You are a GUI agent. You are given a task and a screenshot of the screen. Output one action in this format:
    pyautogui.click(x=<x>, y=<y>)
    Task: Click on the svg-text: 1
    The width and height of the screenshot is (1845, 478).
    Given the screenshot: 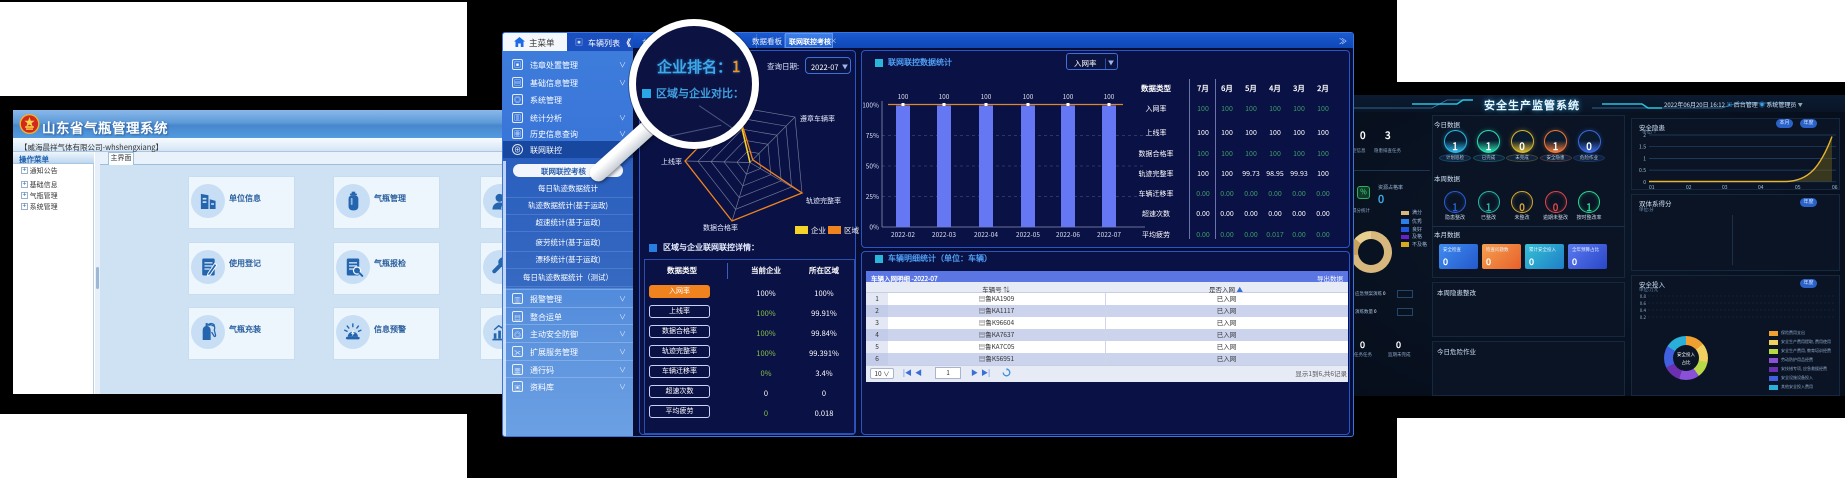 What is the action you would take?
    pyautogui.click(x=1644, y=158)
    